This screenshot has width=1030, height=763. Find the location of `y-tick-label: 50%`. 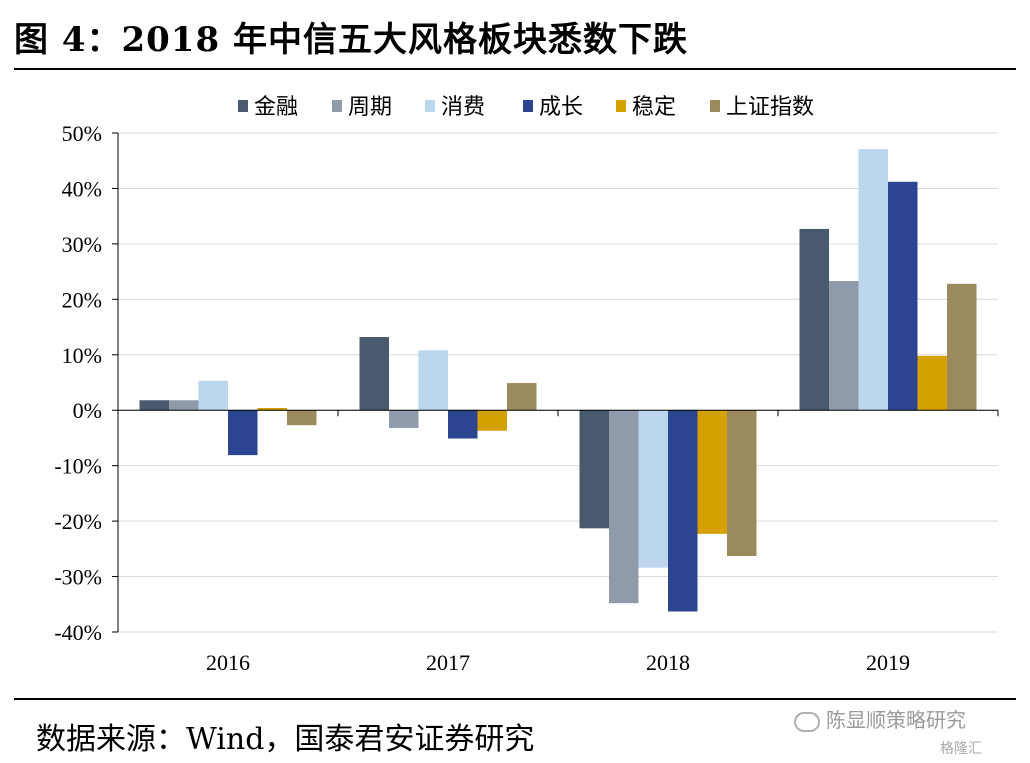

y-tick-label: 50% is located at coordinates (82, 133).